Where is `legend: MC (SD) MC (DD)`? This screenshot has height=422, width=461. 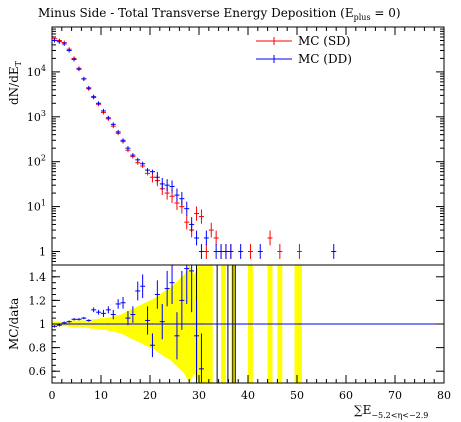 legend: MC (SD) MC (DD) is located at coordinates (304, 50).